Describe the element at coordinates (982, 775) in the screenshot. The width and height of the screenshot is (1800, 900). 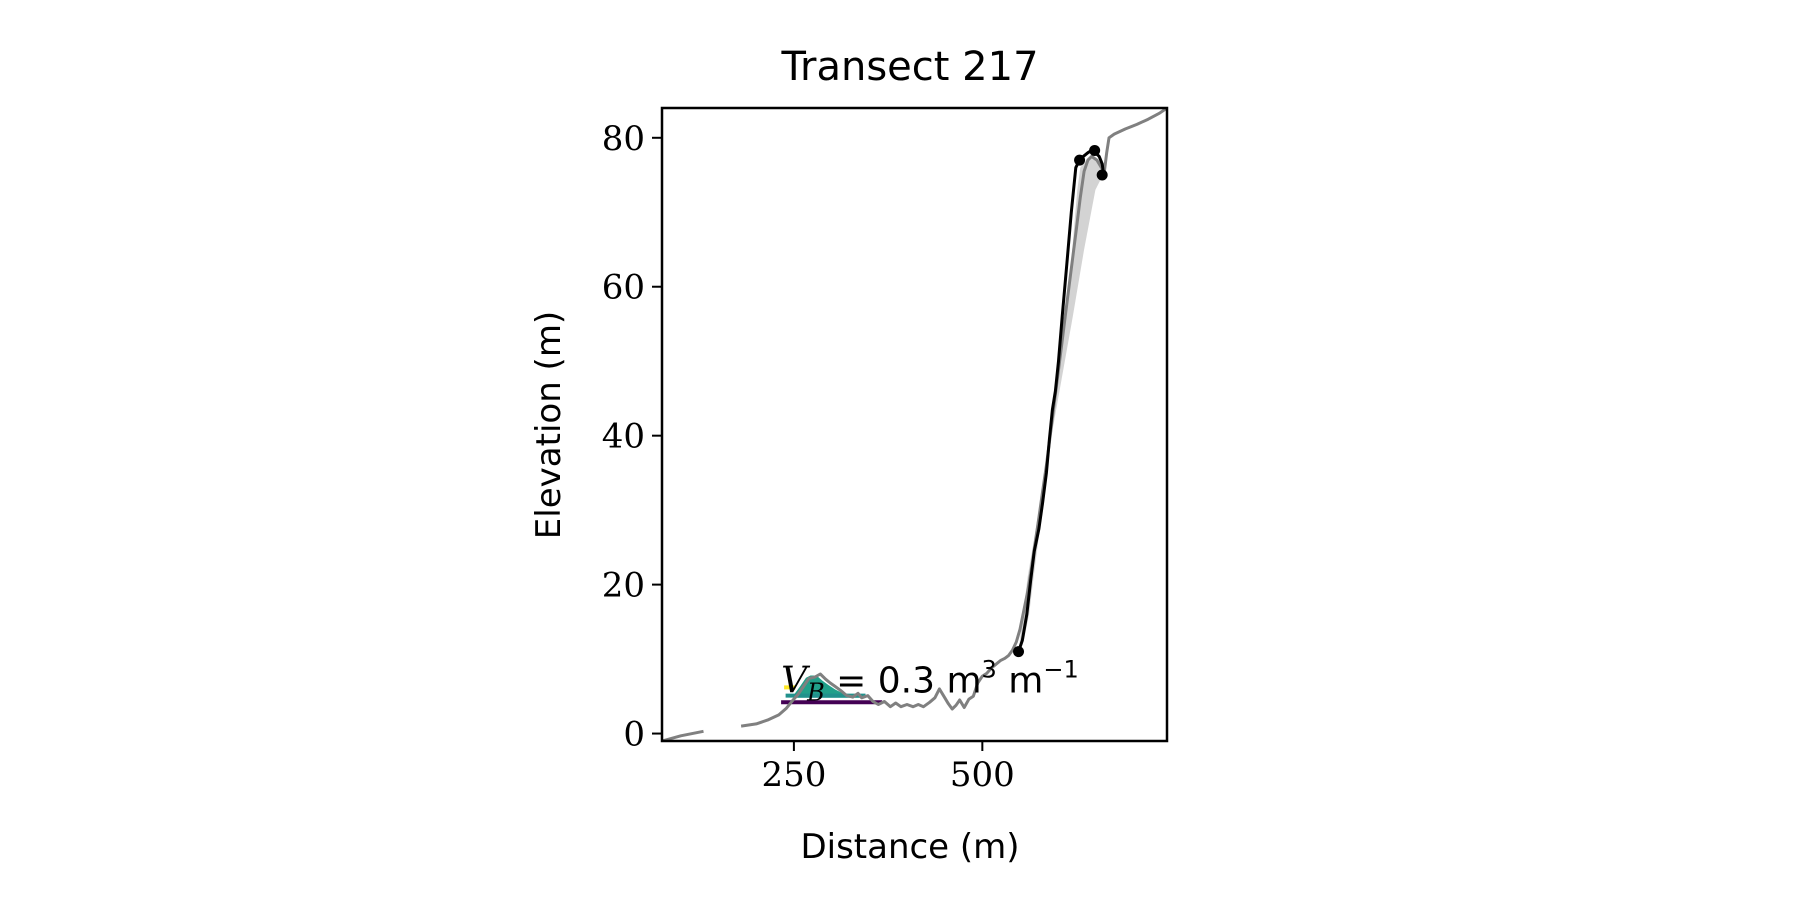
I see `x-tick-label: 500` at that location.